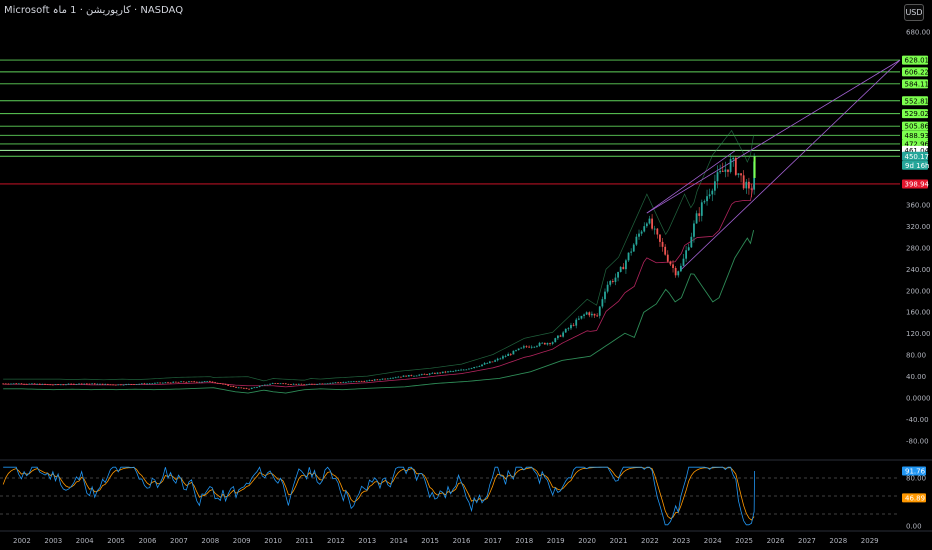 The width and height of the screenshot is (932, 550). Describe the element at coordinates (116, 541) in the screenshot. I see `year-label: 2005` at that location.